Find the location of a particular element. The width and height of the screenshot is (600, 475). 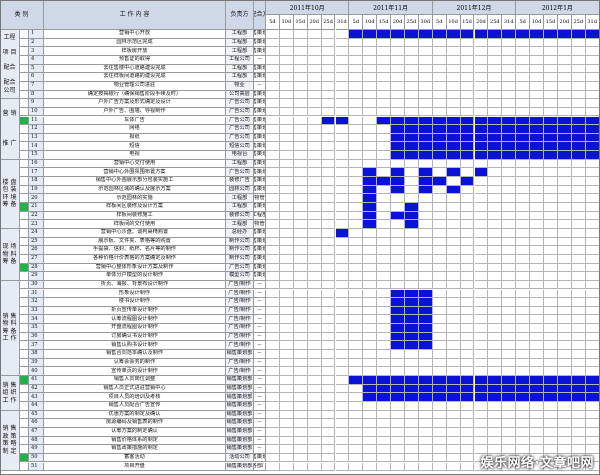

responsible-party: 广告/制作 is located at coordinates (240, 320).